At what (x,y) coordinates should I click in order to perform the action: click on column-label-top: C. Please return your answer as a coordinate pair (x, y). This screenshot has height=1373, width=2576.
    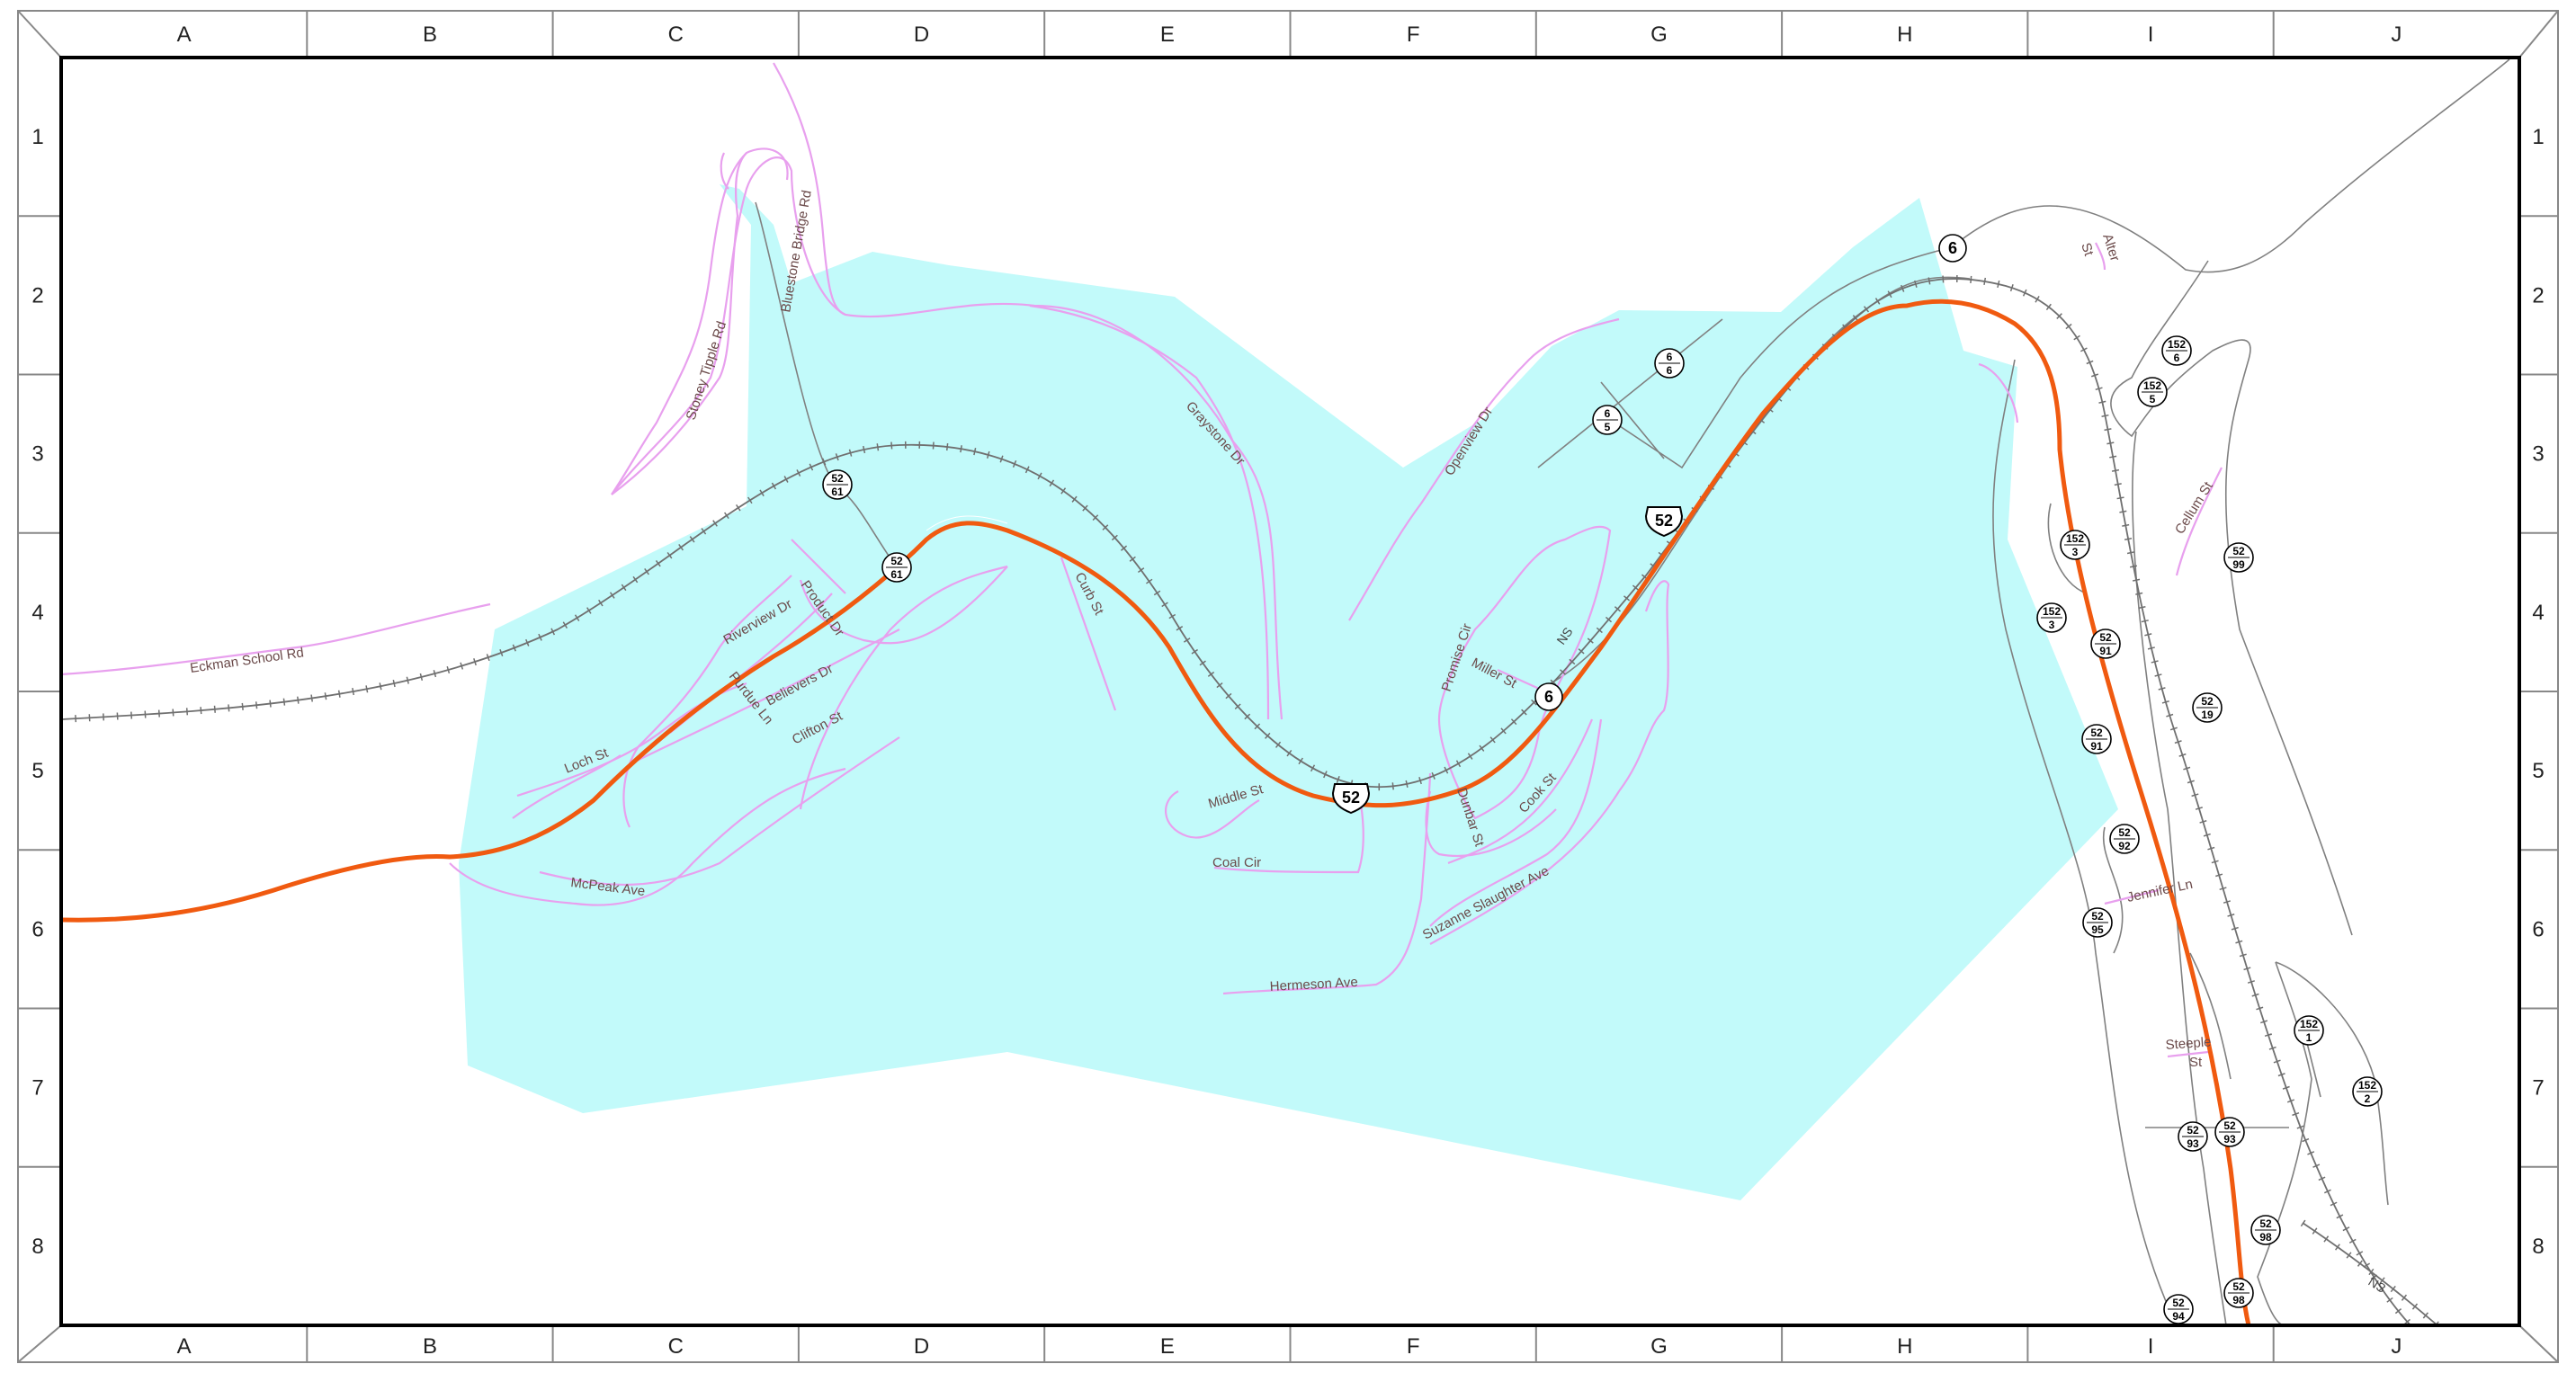
    Looking at the image, I should click on (676, 34).